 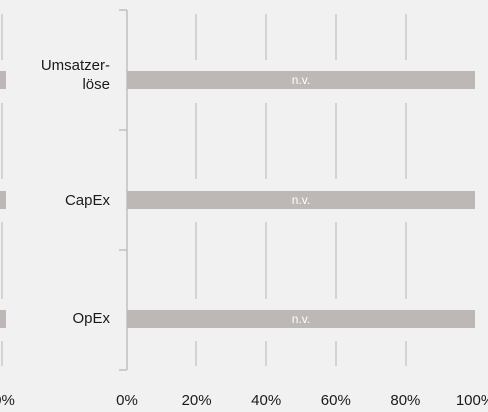 What do you see at coordinates (87, 200) in the screenshot?
I see `category-label-capex: CapEx` at bounding box center [87, 200].